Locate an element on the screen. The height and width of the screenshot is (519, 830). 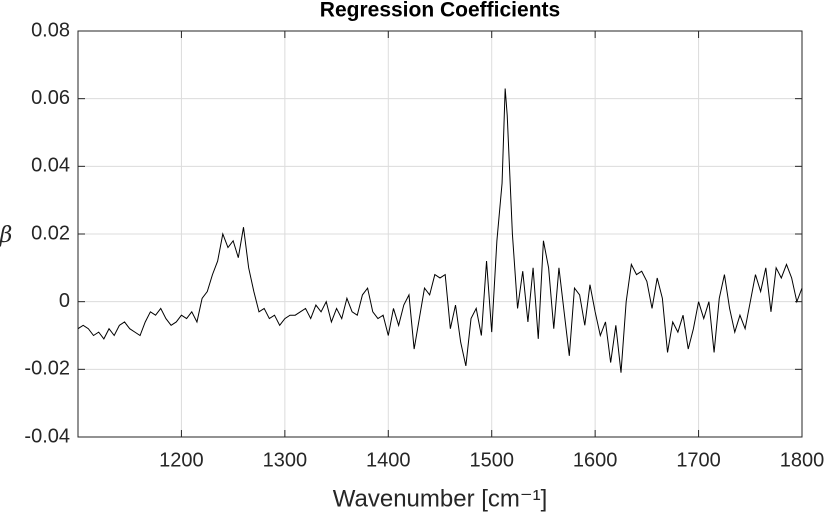
y-tick-label: -0.02 is located at coordinates (47, 369).